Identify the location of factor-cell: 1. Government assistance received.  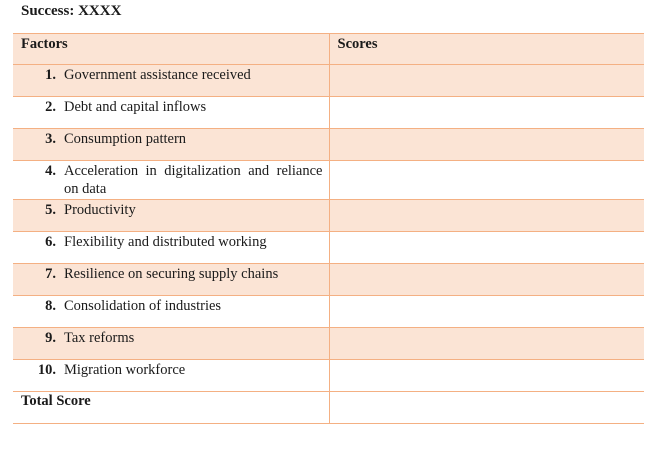
(171, 80).